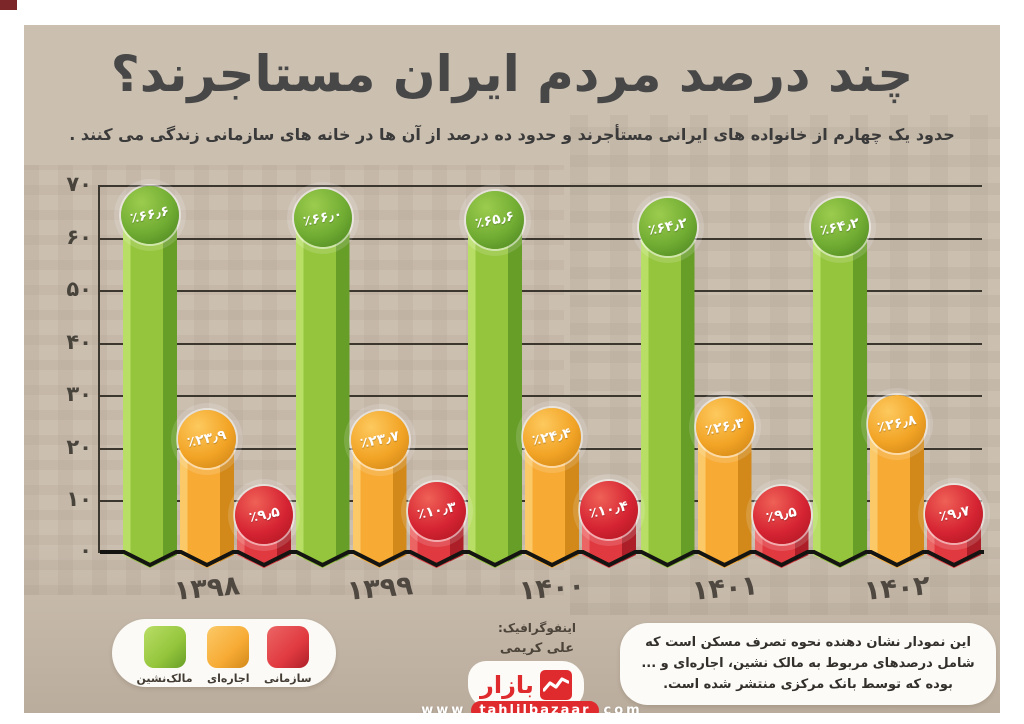 This screenshot has width=1024, height=724. What do you see at coordinates (79, 341) in the screenshot?
I see `y-axis-tick-label: ۴۰` at bounding box center [79, 341].